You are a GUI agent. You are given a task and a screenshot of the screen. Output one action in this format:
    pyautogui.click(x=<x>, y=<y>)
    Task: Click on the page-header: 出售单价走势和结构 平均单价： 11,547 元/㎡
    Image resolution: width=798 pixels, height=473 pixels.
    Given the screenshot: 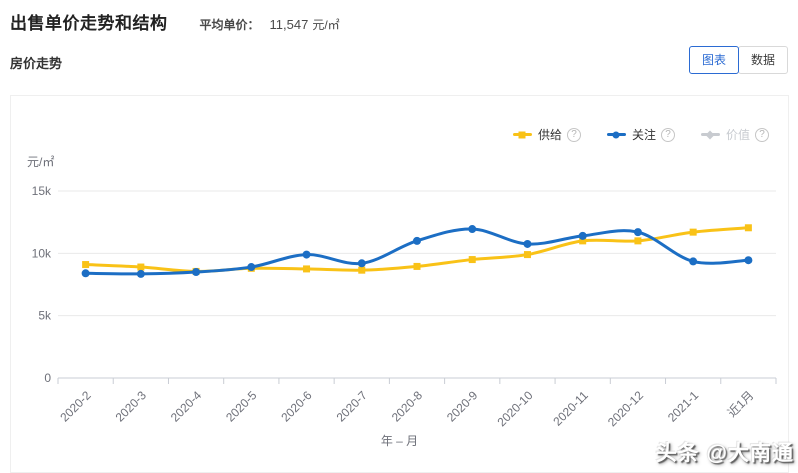 What is the action you would take?
    pyautogui.click(x=175, y=21)
    